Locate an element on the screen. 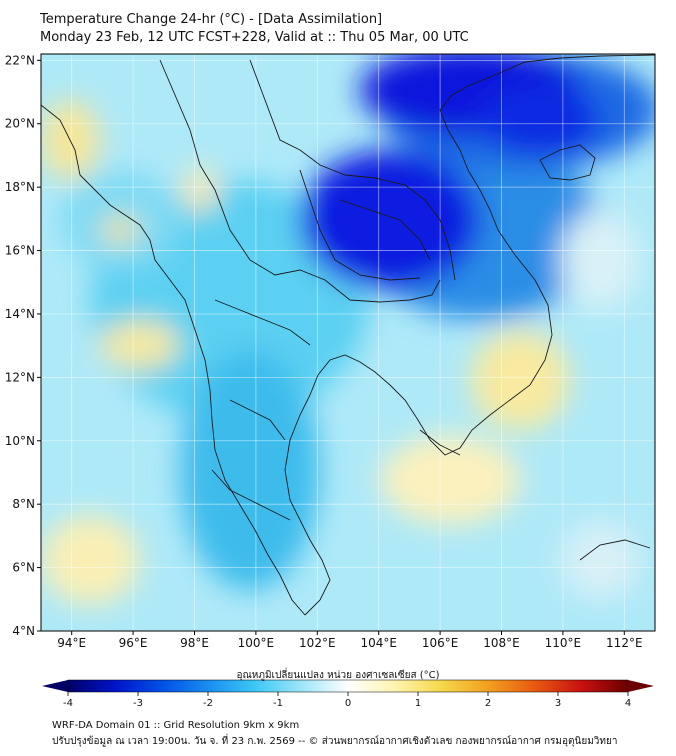 Image resolution: width=676 pixels, height=756 pixels. lat-tick-label: 4°N is located at coordinates (23, 631).